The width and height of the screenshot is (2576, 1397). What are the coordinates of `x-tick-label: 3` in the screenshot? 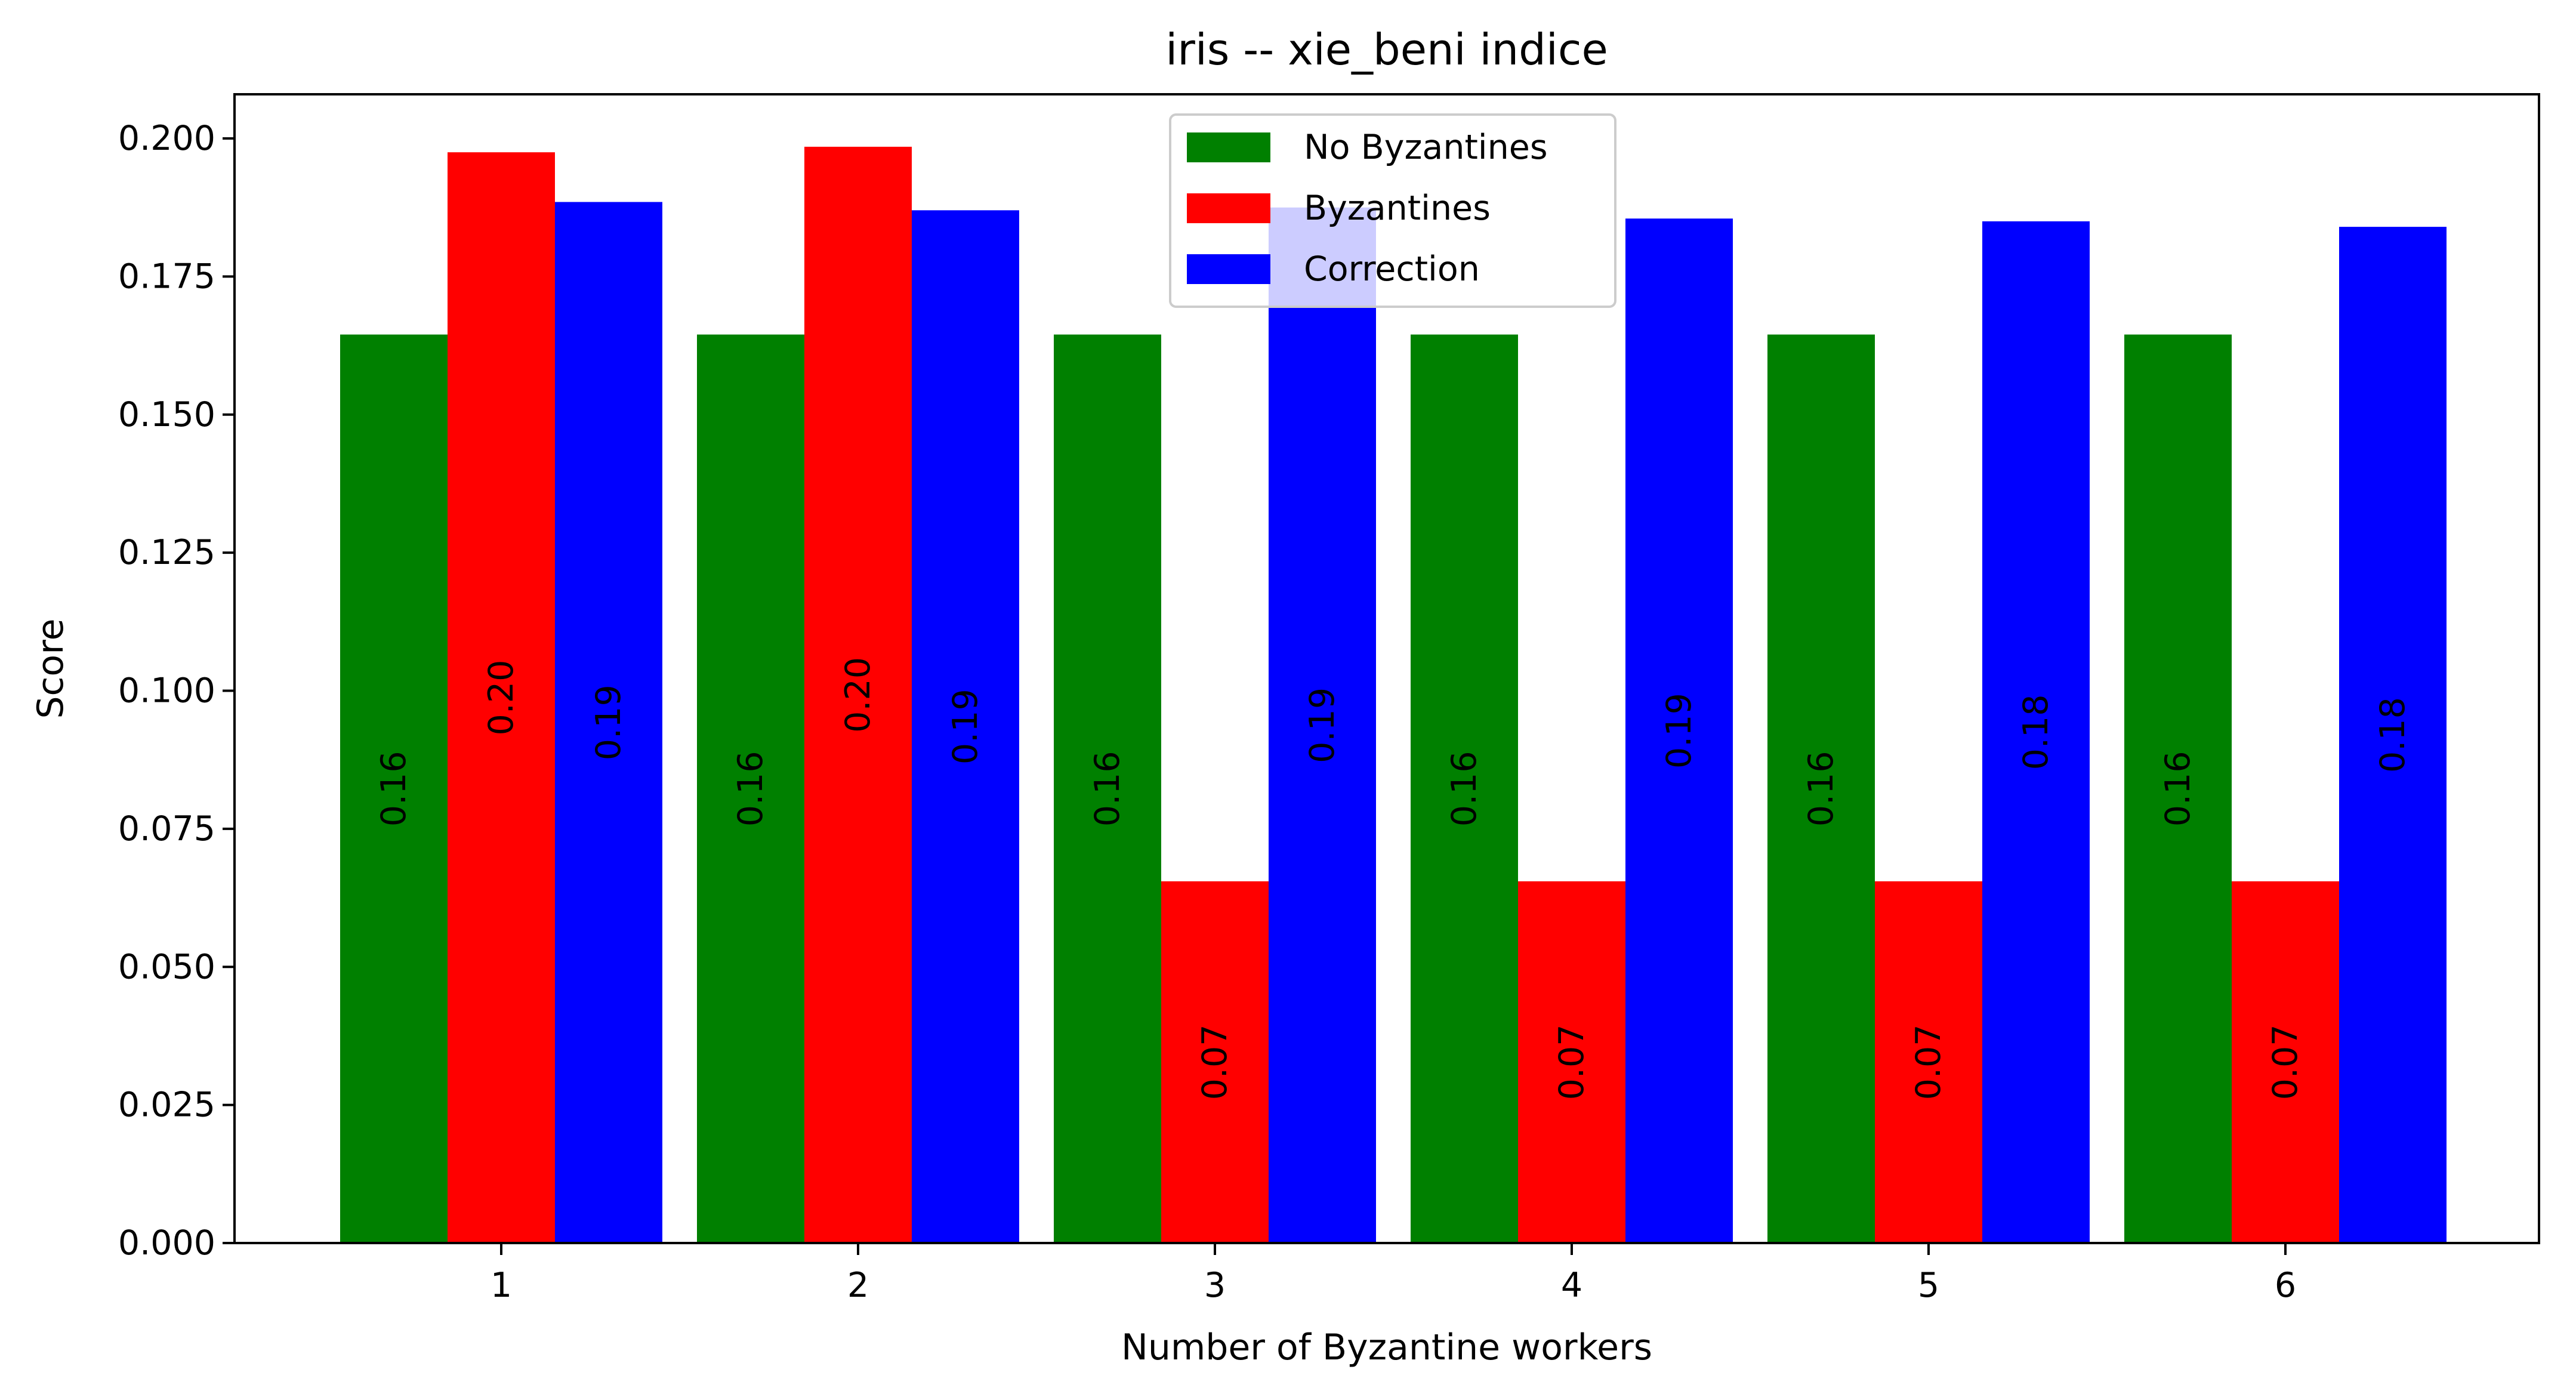 It's located at (1215, 1285).